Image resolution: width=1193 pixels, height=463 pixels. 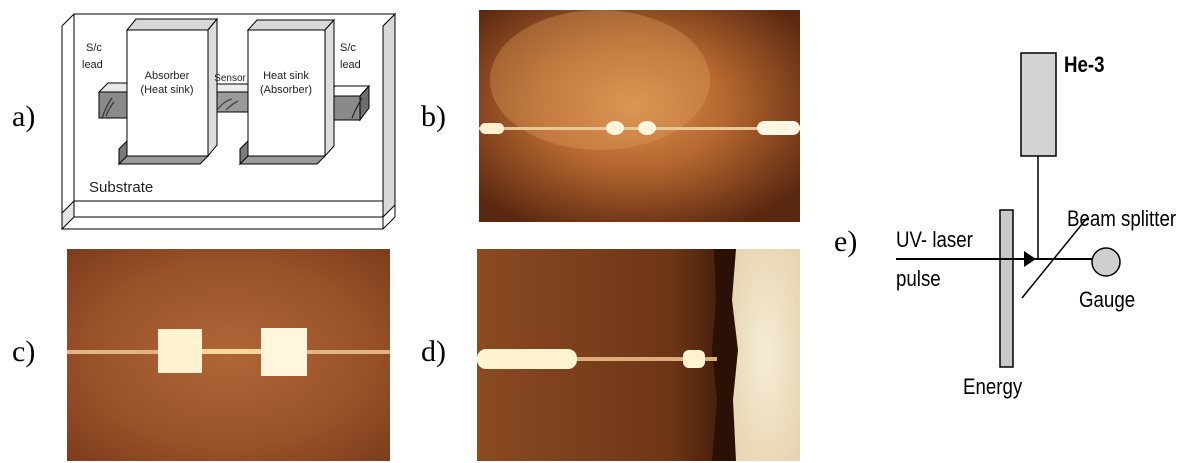 What do you see at coordinates (433, 116) in the screenshot?
I see `panel-label-b: b)` at bounding box center [433, 116].